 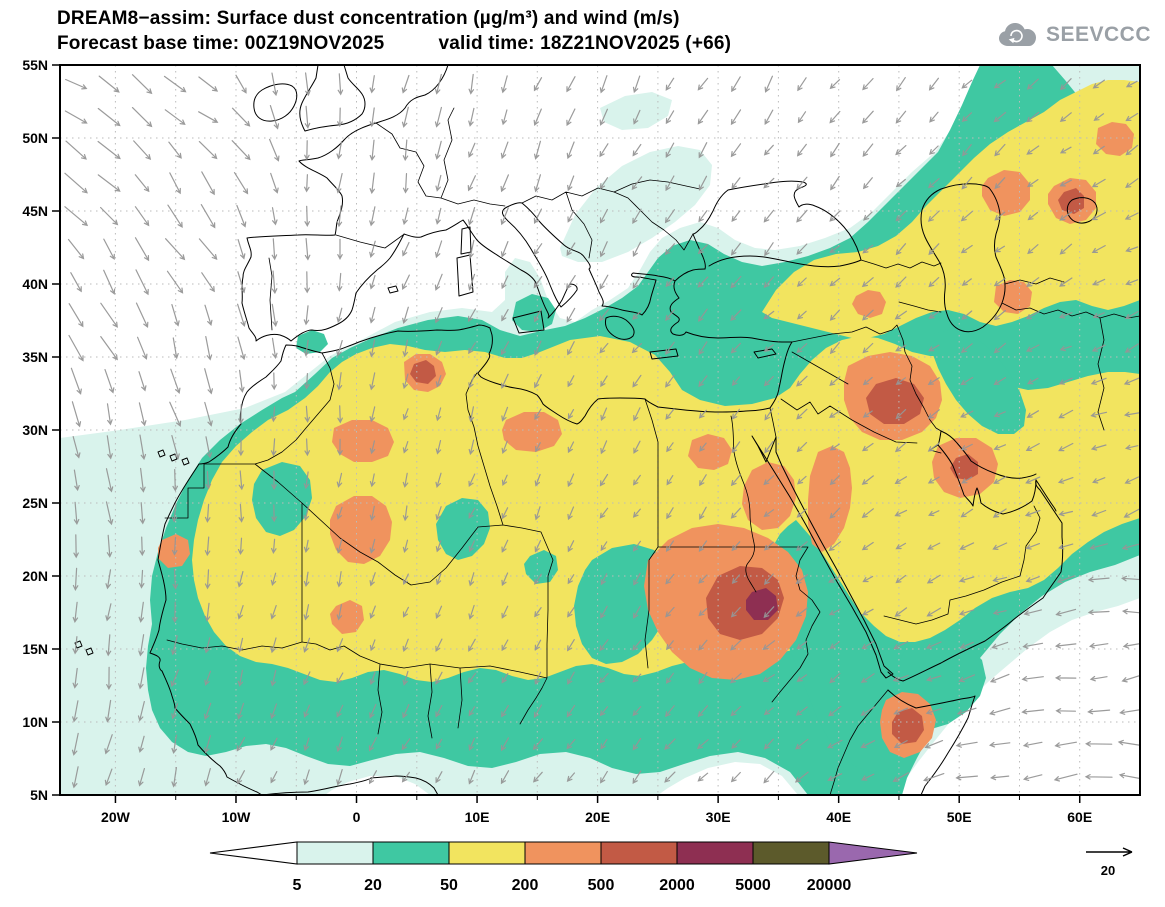 I want to click on wind-reference-value: 20, so click(x=1108, y=870).